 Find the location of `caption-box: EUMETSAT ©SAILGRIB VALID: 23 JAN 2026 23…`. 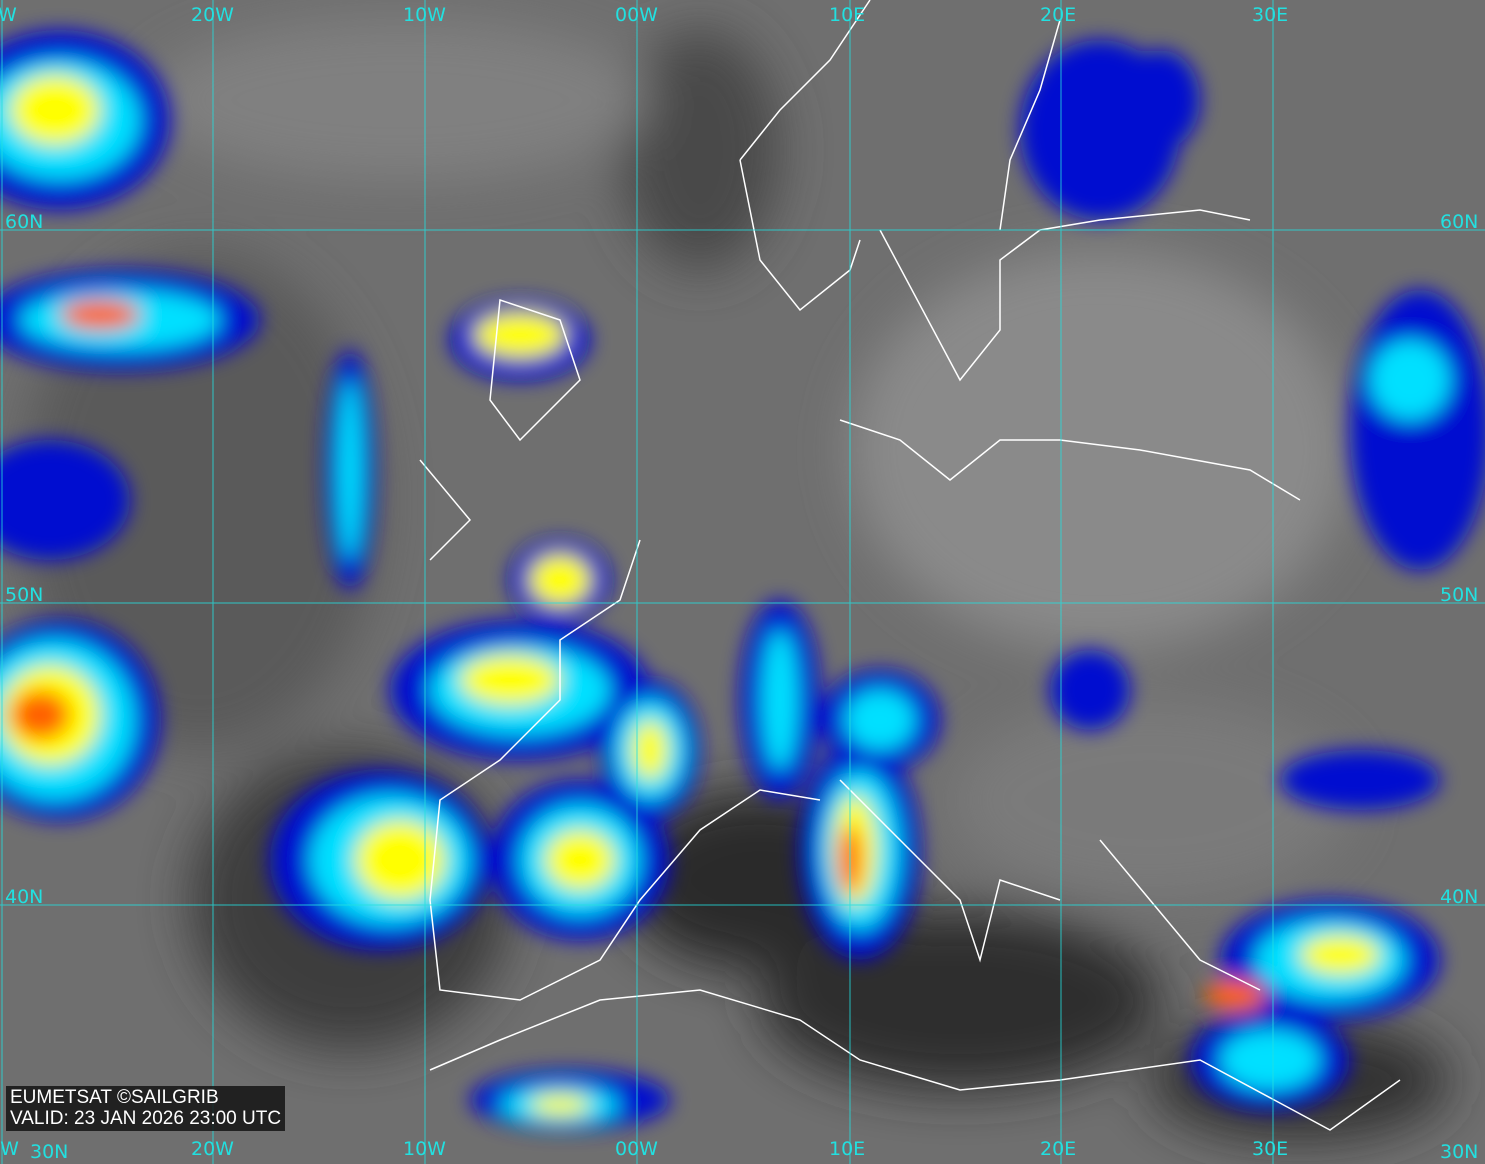

caption-box: EUMETSAT ©SAILGRIB VALID: 23 JAN 2026 23… is located at coordinates (146, 1108).